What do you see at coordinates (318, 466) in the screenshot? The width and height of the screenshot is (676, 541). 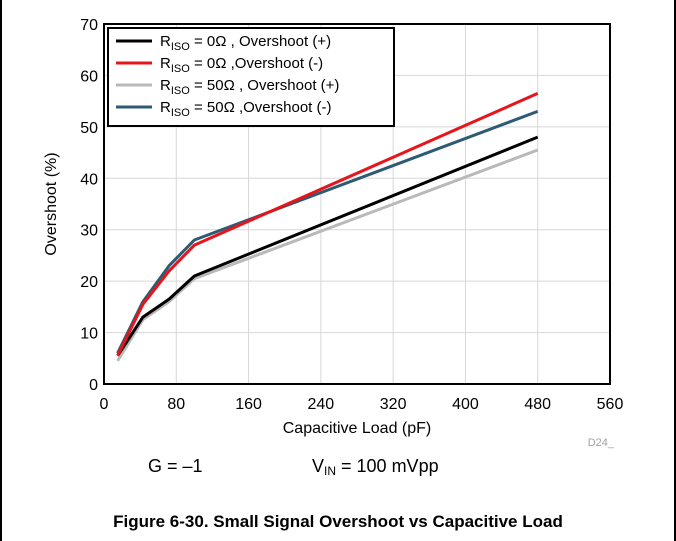 I see `vin-symbol: V` at bounding box center [318, 466].